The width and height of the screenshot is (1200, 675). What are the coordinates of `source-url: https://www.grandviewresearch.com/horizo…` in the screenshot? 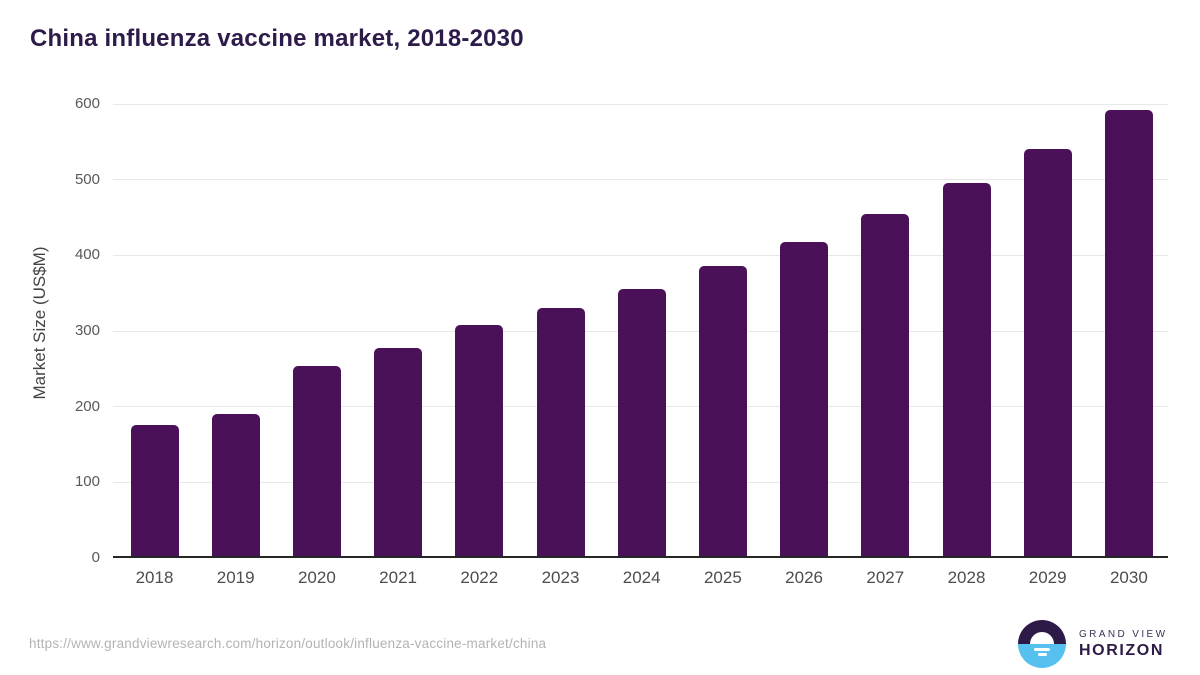 It's located at (288, 643).